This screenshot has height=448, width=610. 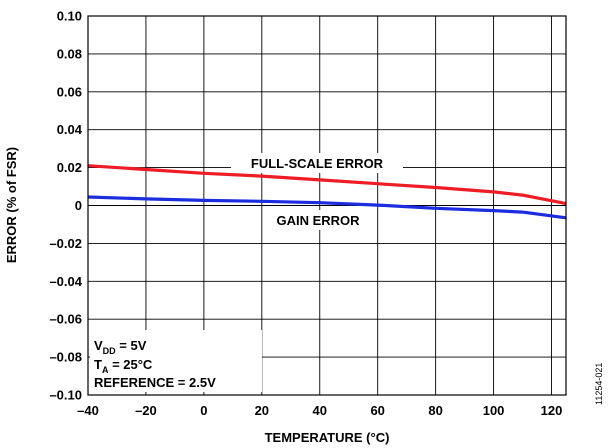 What do you see at coordinates (123, 366) in the screenshot?
I see `condition-ta: TA = 25°C` at bounding box center [123, 366].